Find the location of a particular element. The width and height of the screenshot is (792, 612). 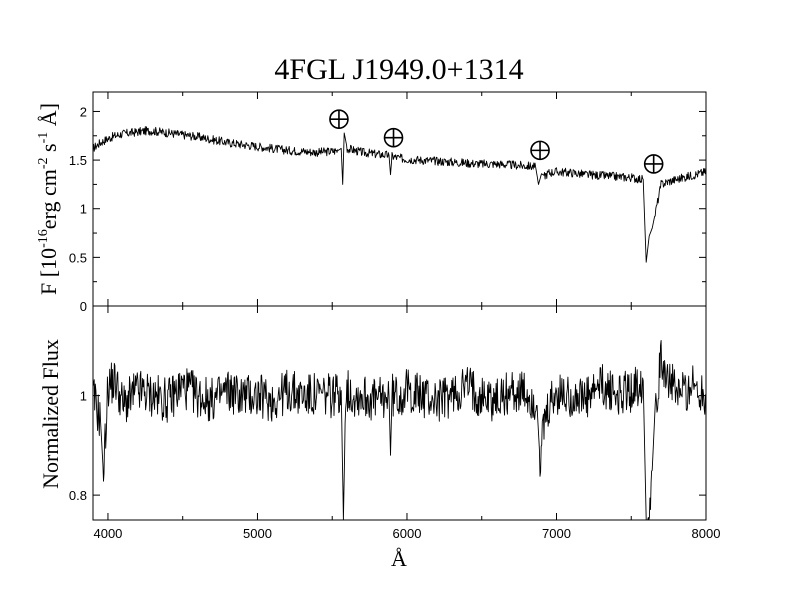

norm-xtick-label: 4000 is located at coordinates (107, 533).